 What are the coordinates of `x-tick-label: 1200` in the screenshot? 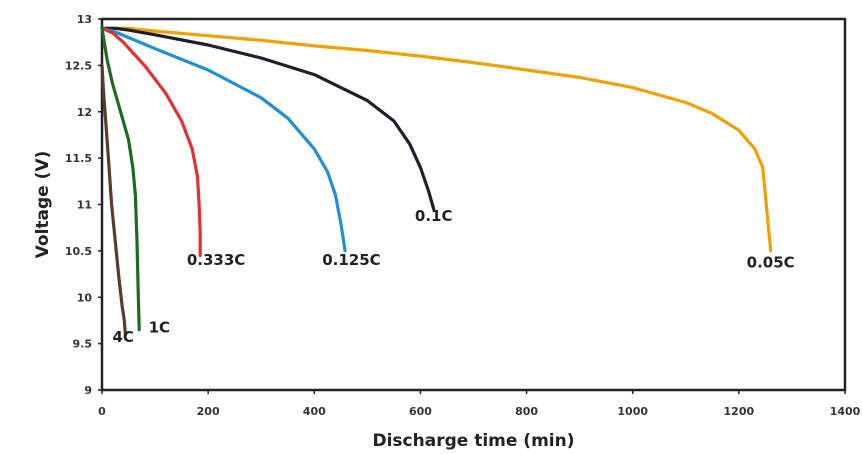 It's located at (739, 411).